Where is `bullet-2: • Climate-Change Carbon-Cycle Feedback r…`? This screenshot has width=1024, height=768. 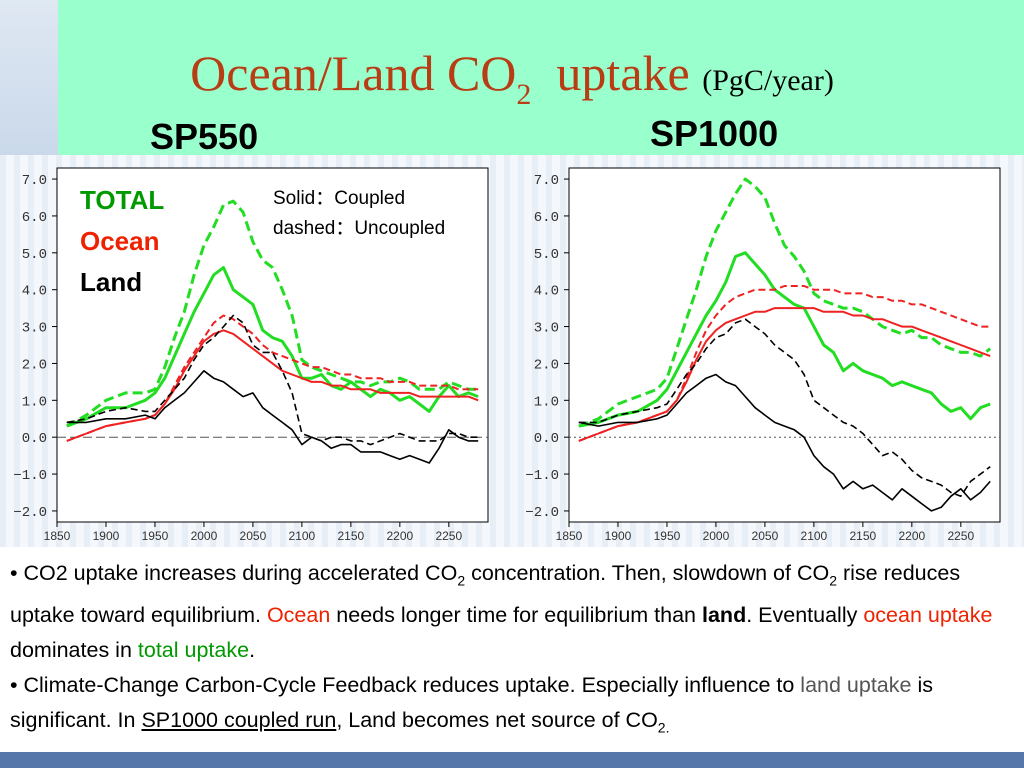
bullet-2: • Climate-Change Carbon-Cycle Feedback r… is located at coordinates (471, 704).